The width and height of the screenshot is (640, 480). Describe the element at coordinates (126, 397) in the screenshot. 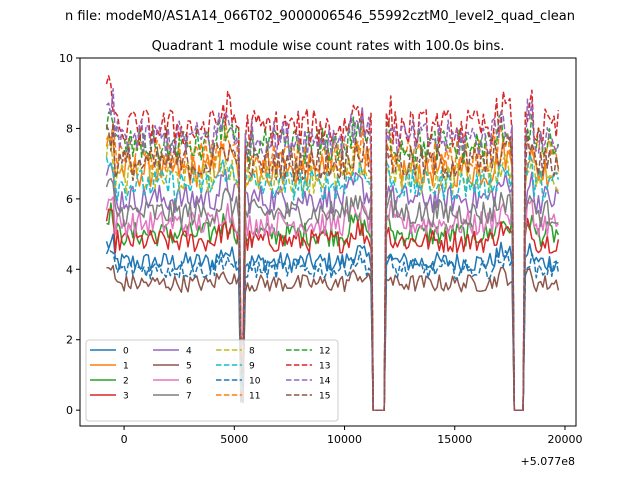

I see `legend-label-3: 3` at that location.